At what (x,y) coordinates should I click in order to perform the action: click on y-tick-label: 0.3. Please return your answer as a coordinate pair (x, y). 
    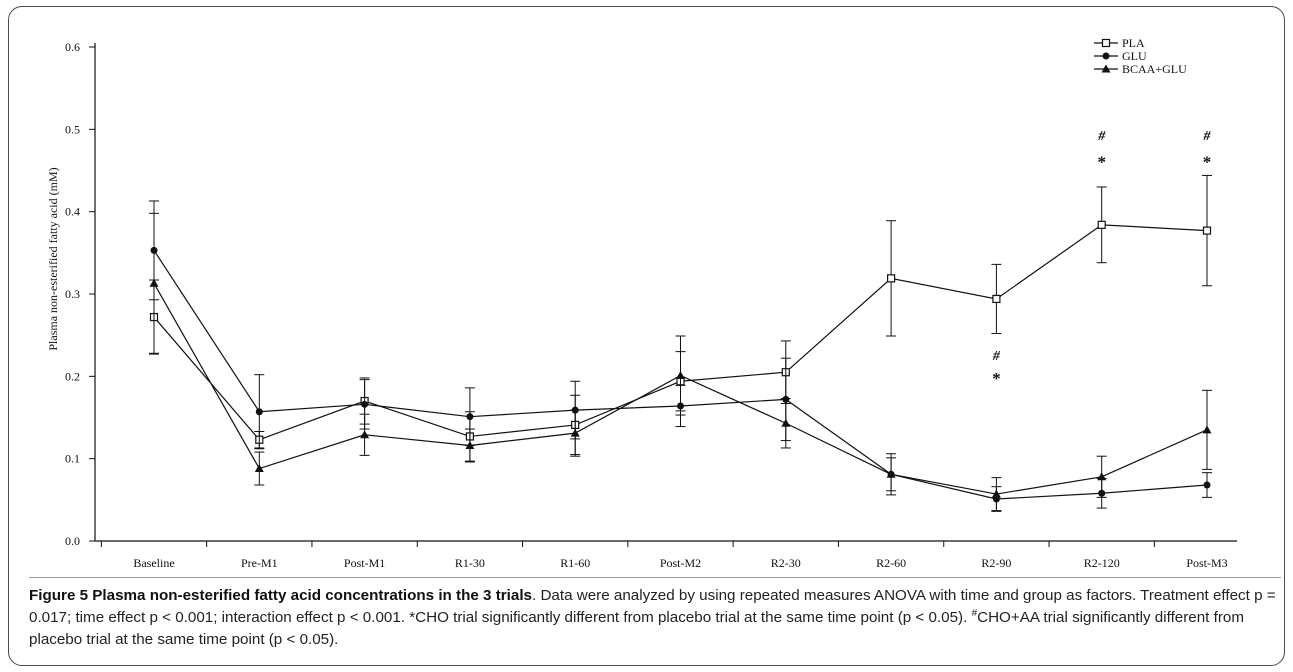
    Looking at the image, I should click on (72, 294).